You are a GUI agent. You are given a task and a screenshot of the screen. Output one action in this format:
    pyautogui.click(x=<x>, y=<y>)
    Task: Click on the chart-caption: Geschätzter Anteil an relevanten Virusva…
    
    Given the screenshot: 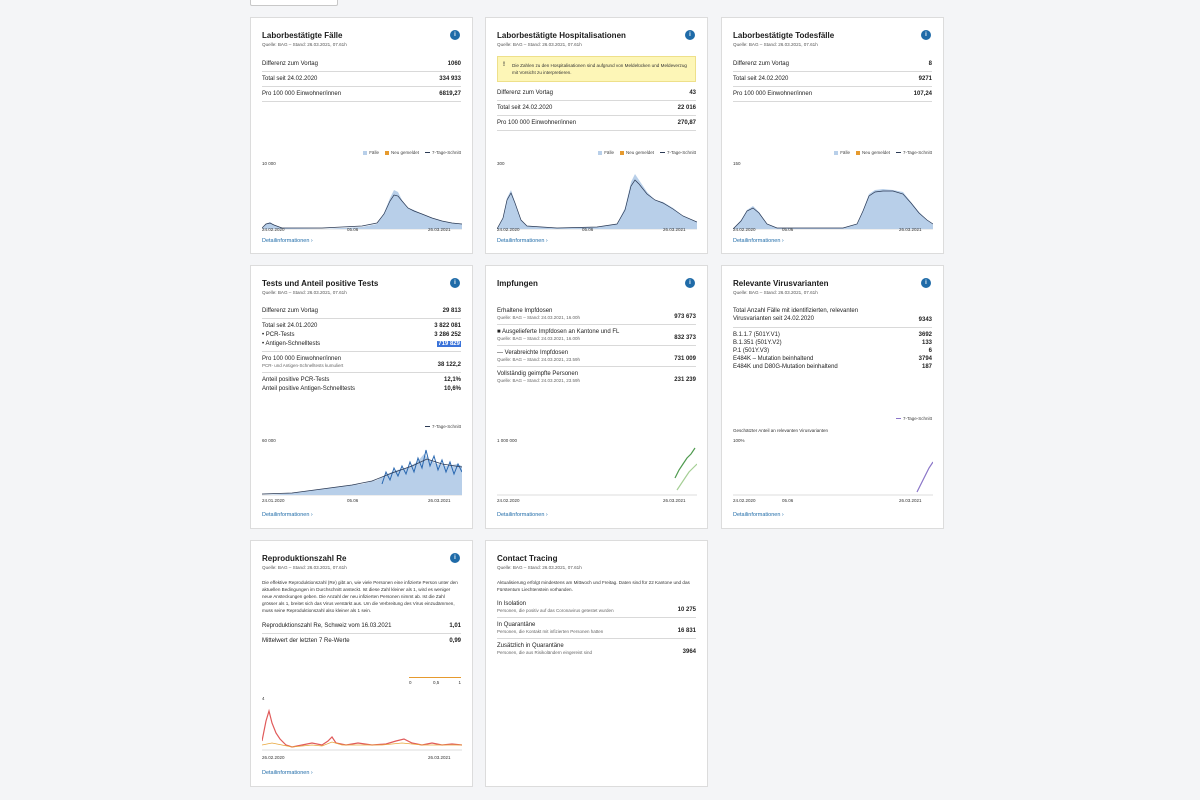 What is the action you would take?
    pyautogui.click(x=780, y=430)
    